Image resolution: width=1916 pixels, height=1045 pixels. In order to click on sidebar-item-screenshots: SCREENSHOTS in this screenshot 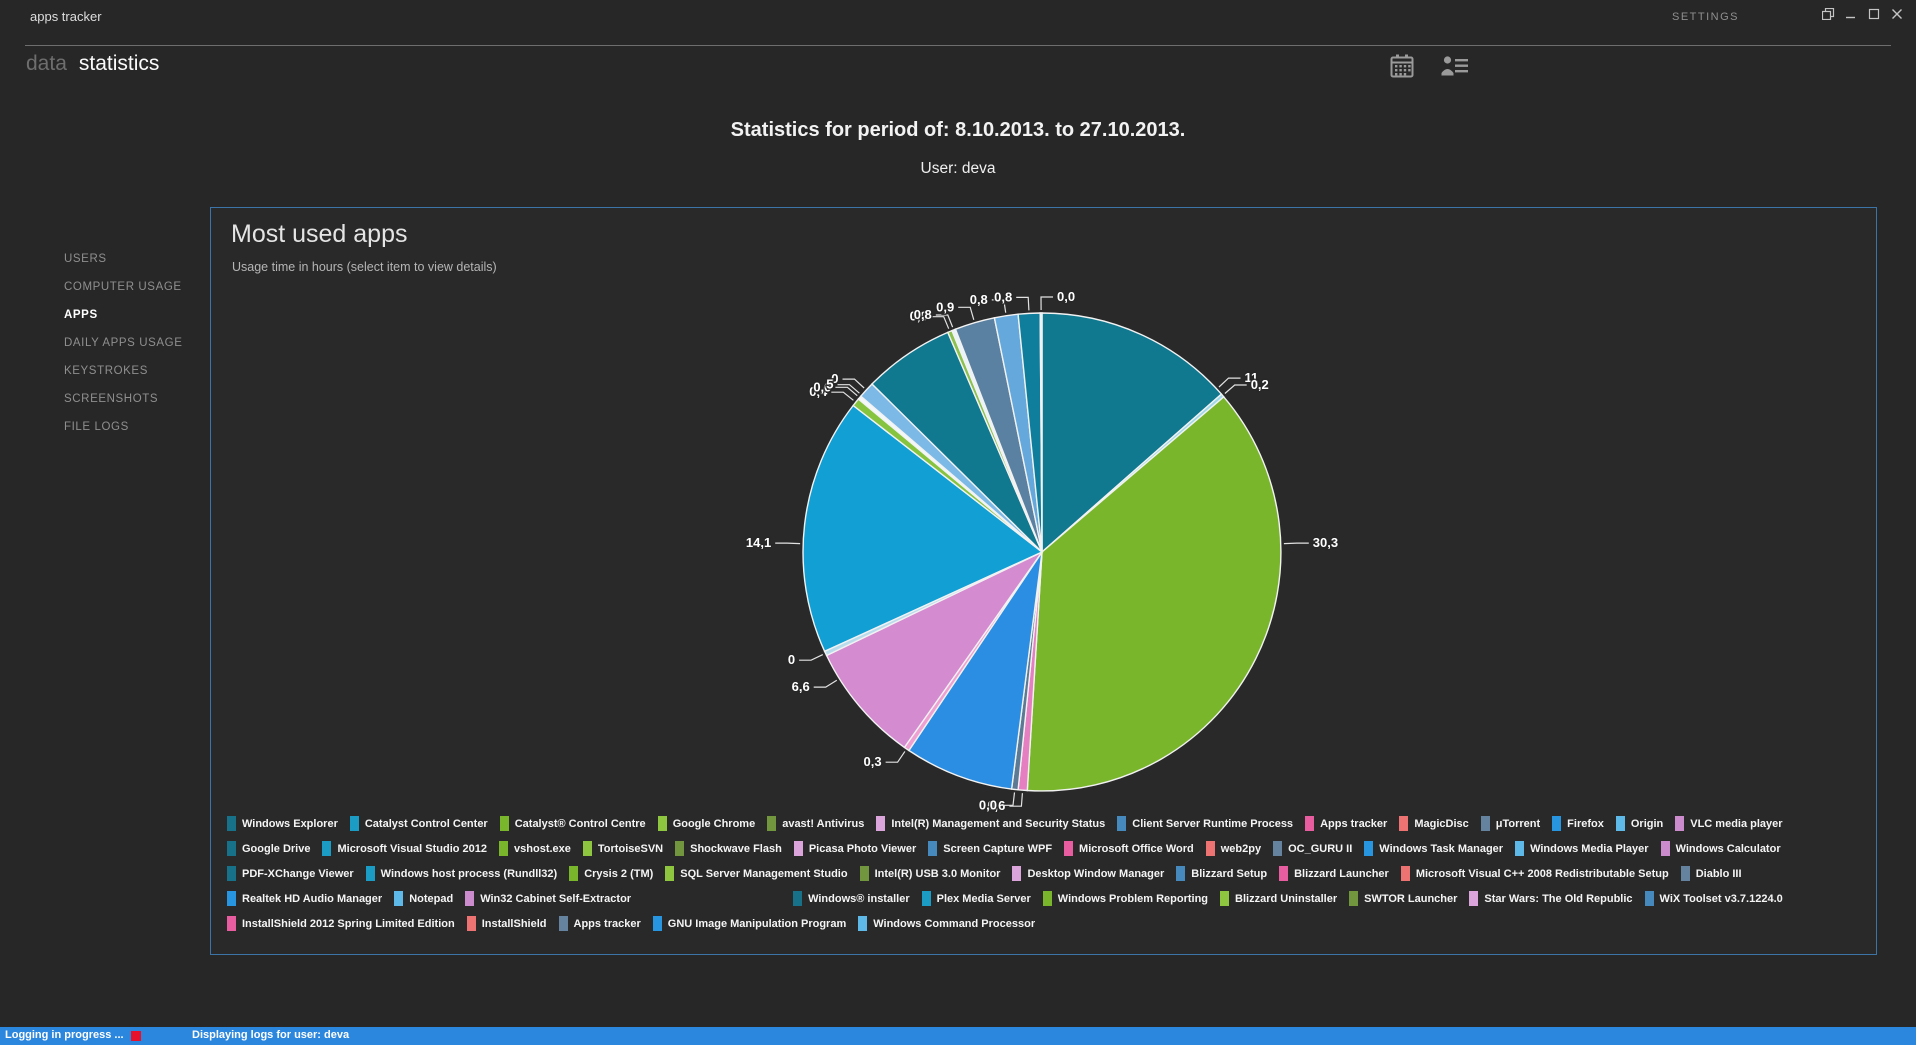, I will do `click(111, 399)`.